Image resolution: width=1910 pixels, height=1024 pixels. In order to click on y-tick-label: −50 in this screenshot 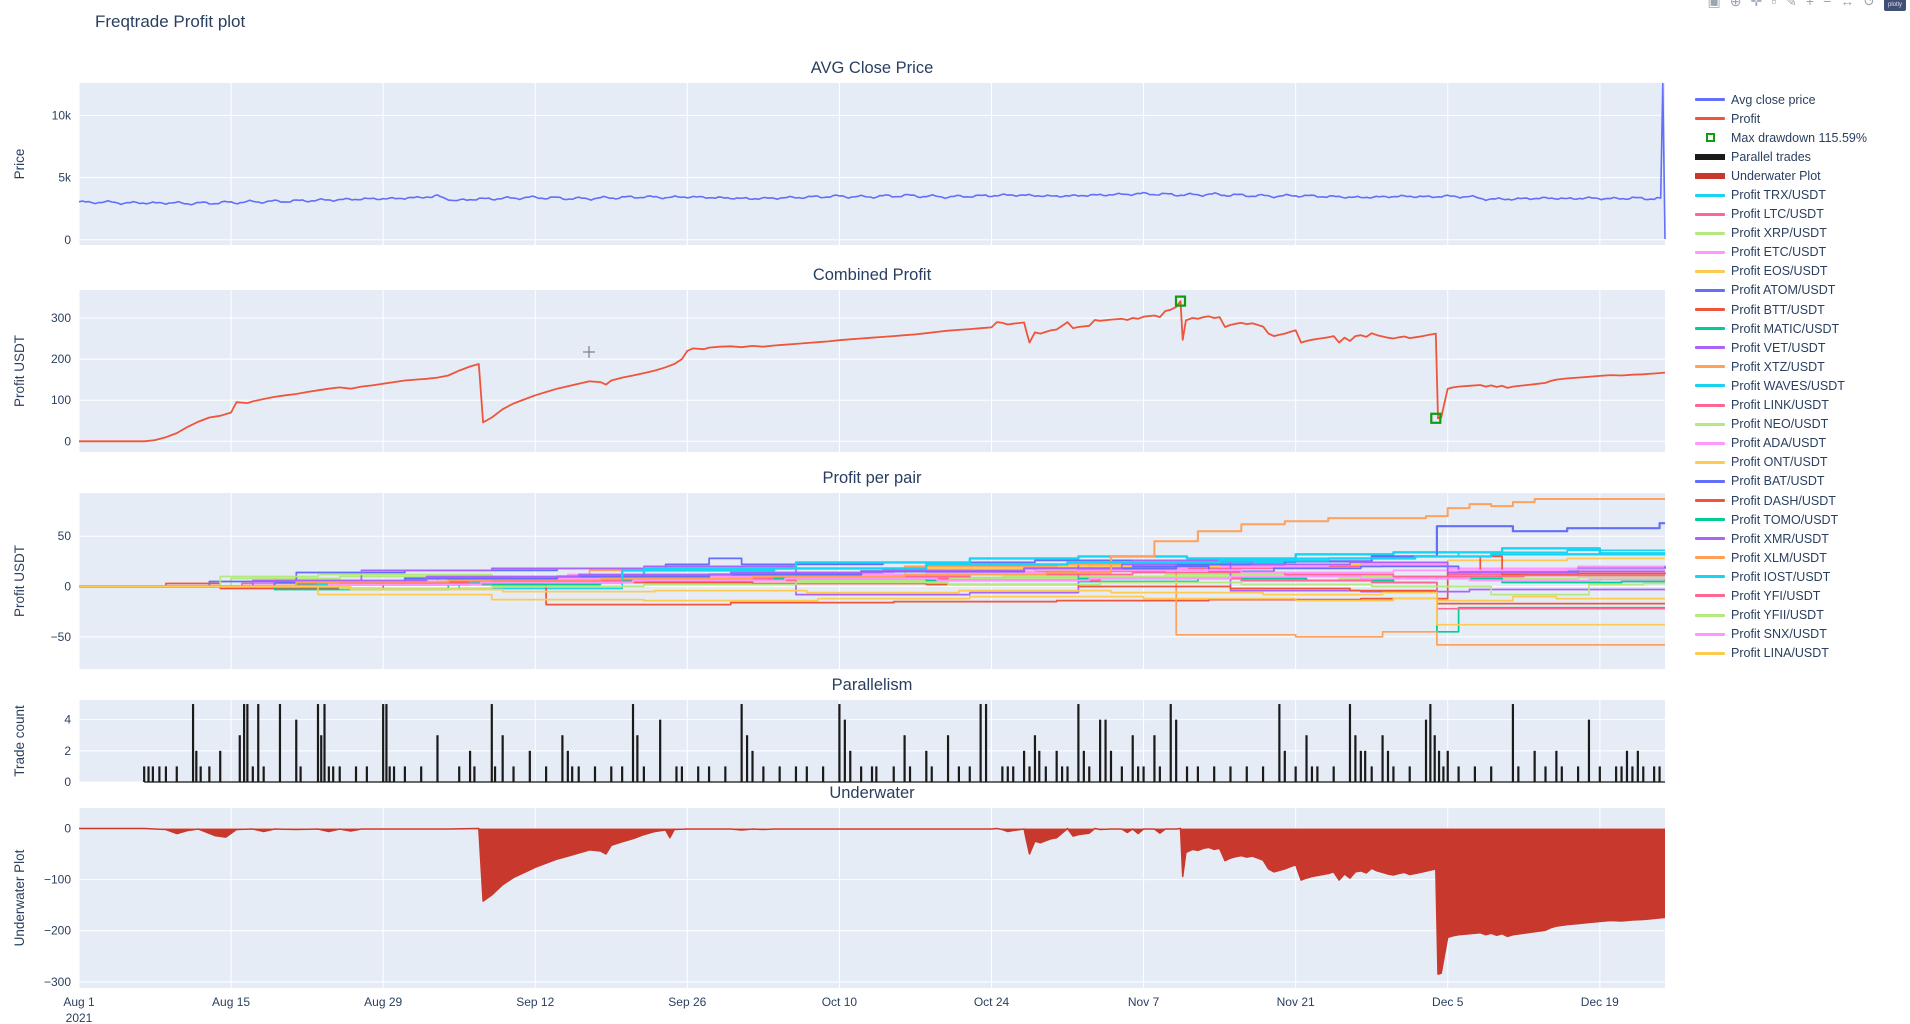, I will do `click(61, 637)`.